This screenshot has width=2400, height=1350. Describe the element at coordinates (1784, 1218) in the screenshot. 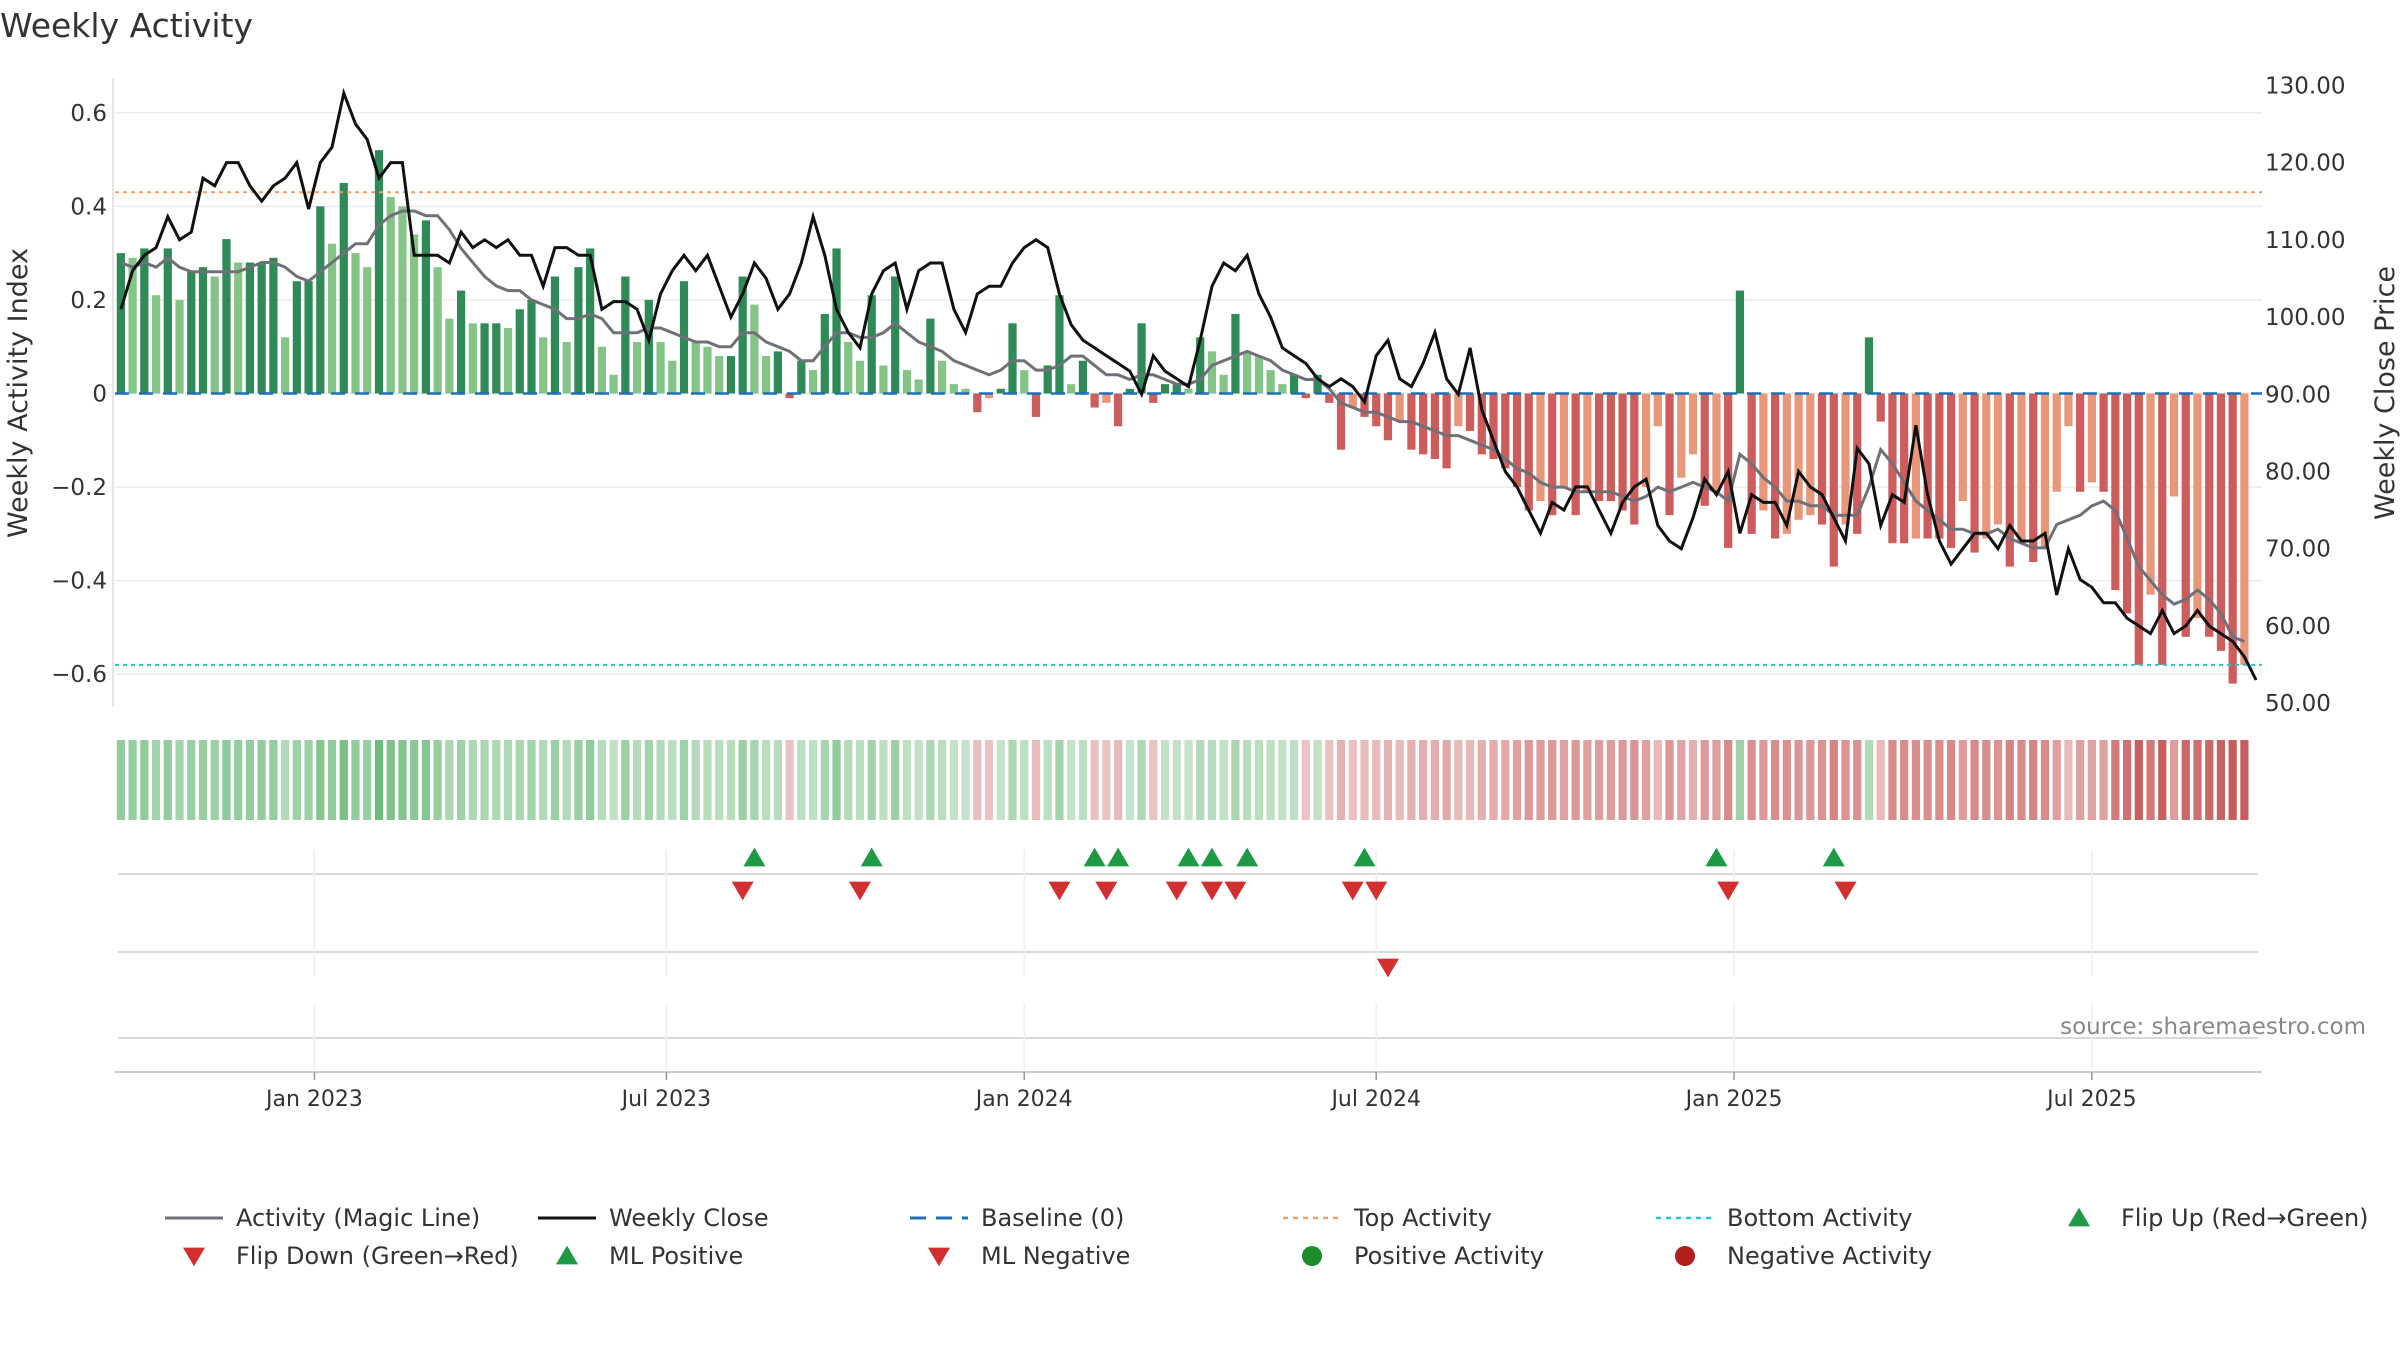

I see `legend-item: Bottom Activity` at that location.